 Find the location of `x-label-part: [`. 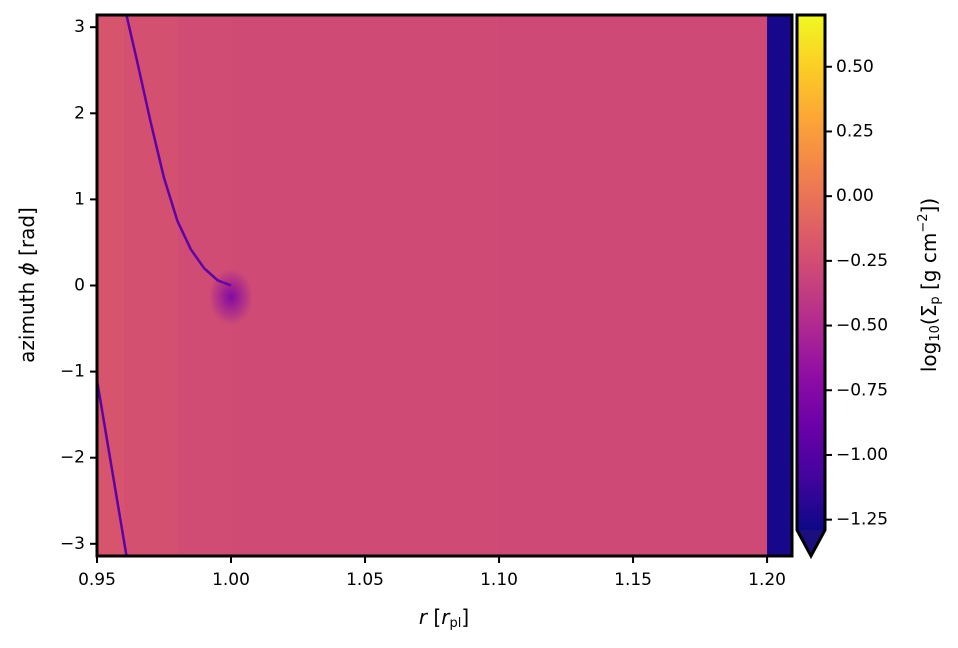

x-label-part: [ is located at coordinates (434, 617).